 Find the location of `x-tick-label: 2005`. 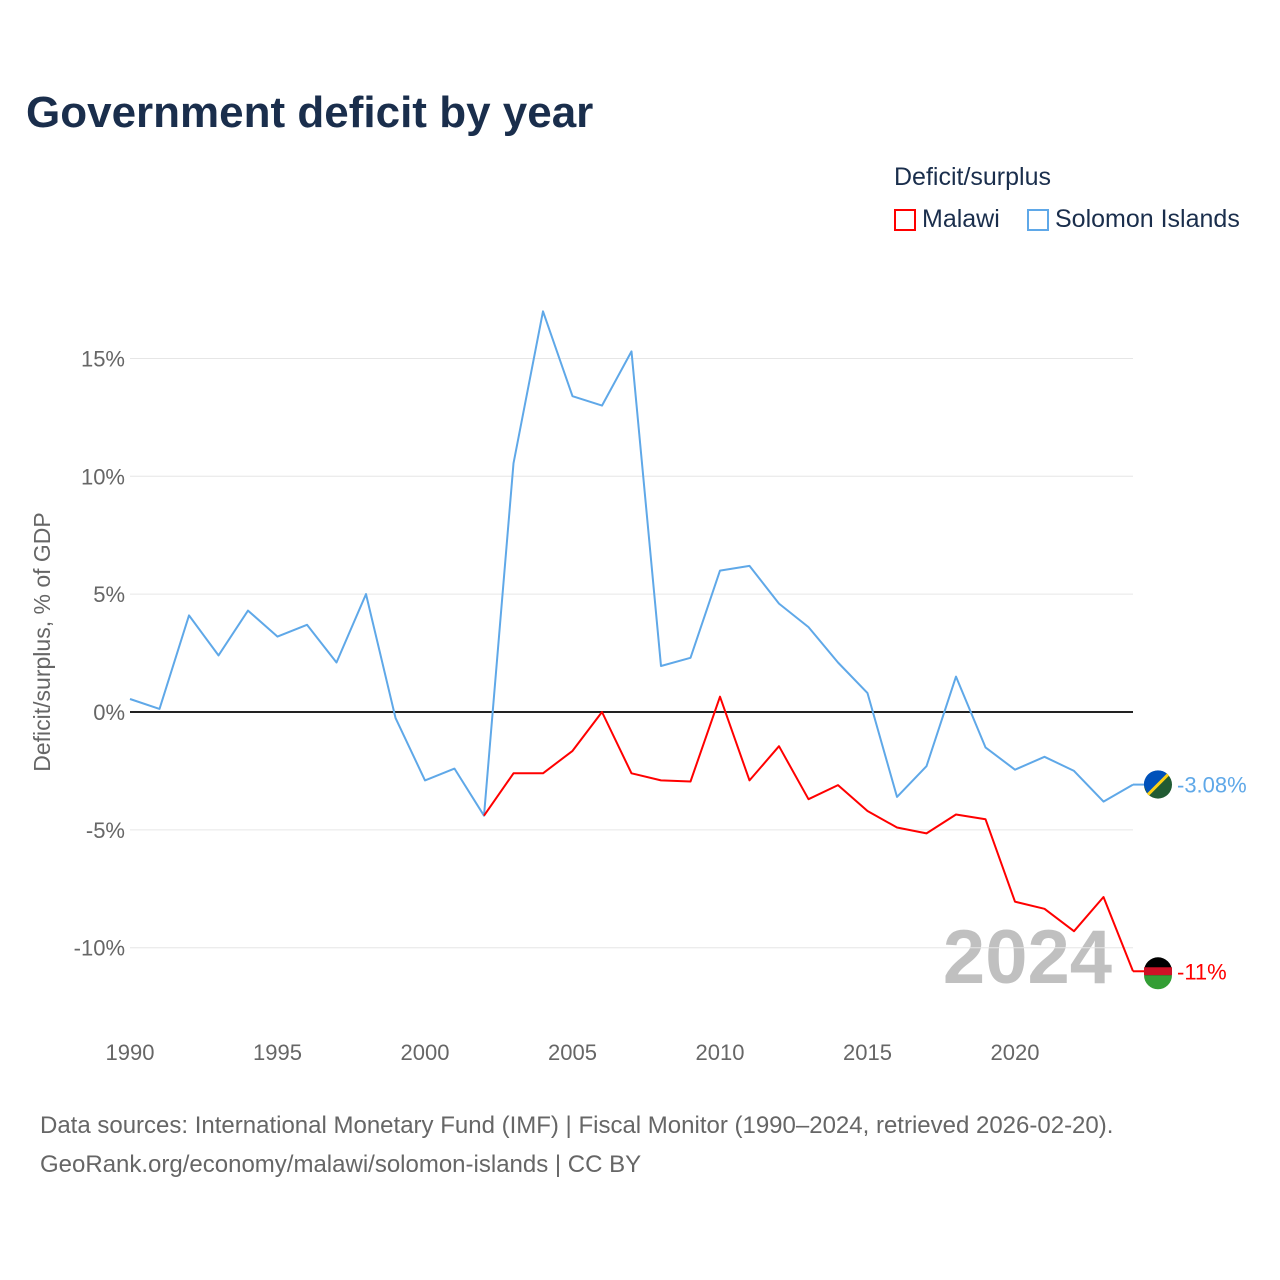

x-tick-label: 2005 is located at coordinates (572, 1052).